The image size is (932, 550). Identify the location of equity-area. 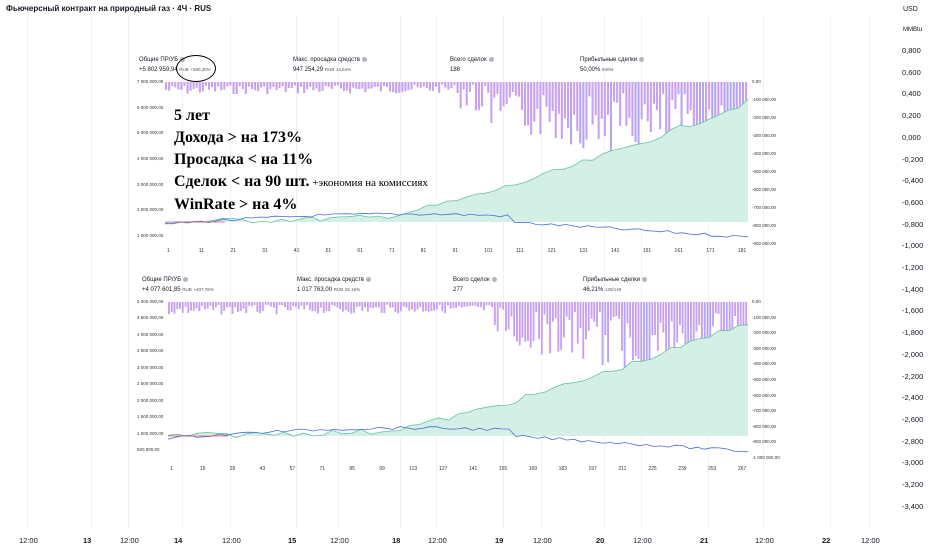
(456, 161).